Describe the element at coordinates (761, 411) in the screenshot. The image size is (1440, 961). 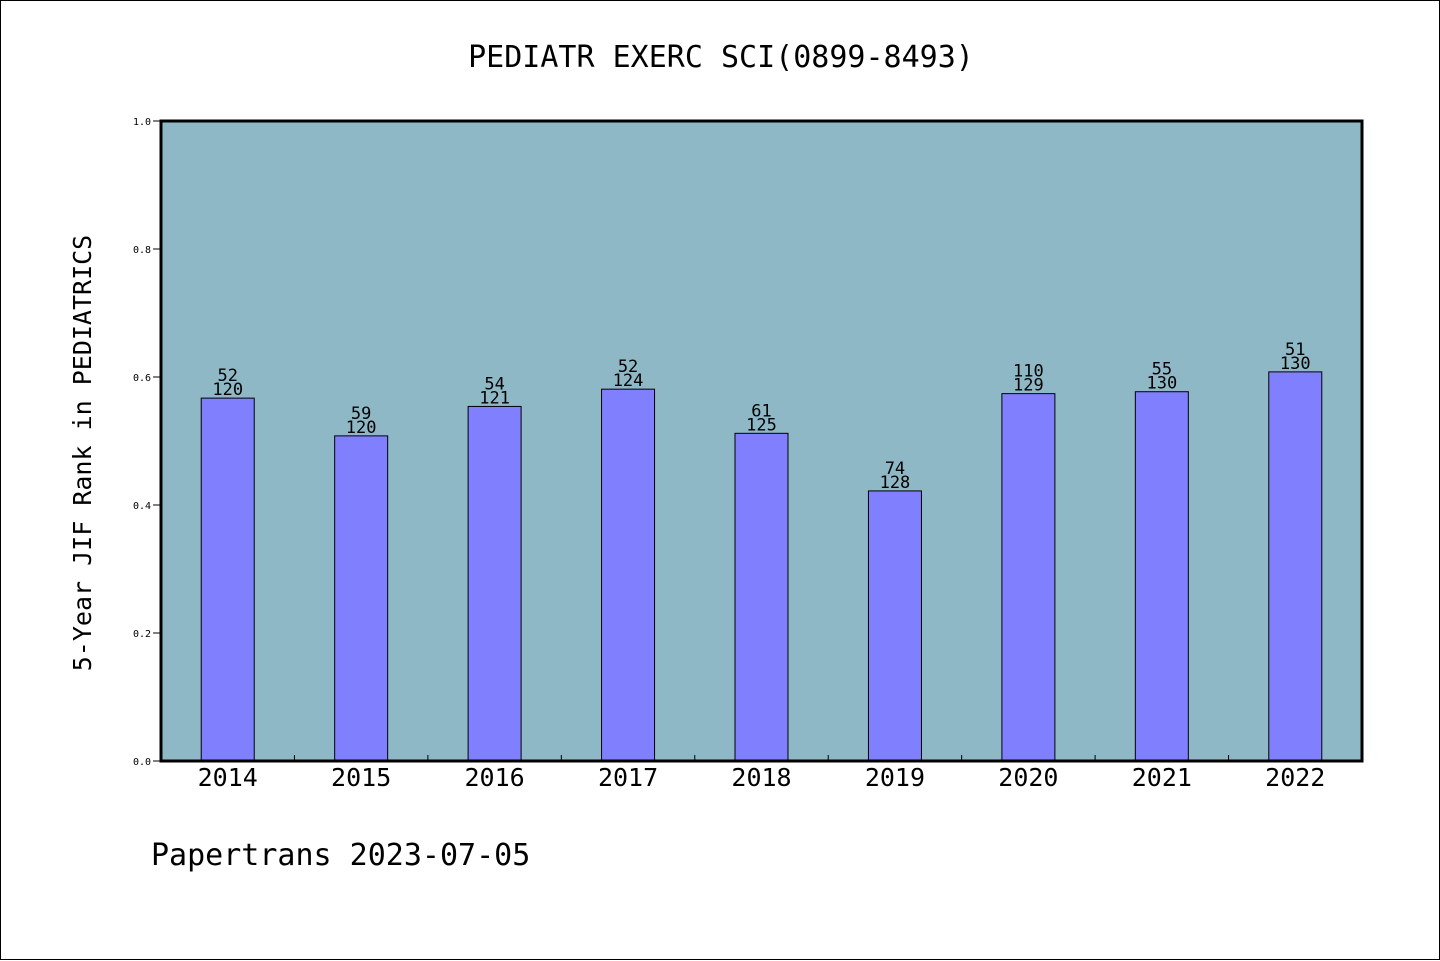
I see `bar-rank-label: 61` at that location.